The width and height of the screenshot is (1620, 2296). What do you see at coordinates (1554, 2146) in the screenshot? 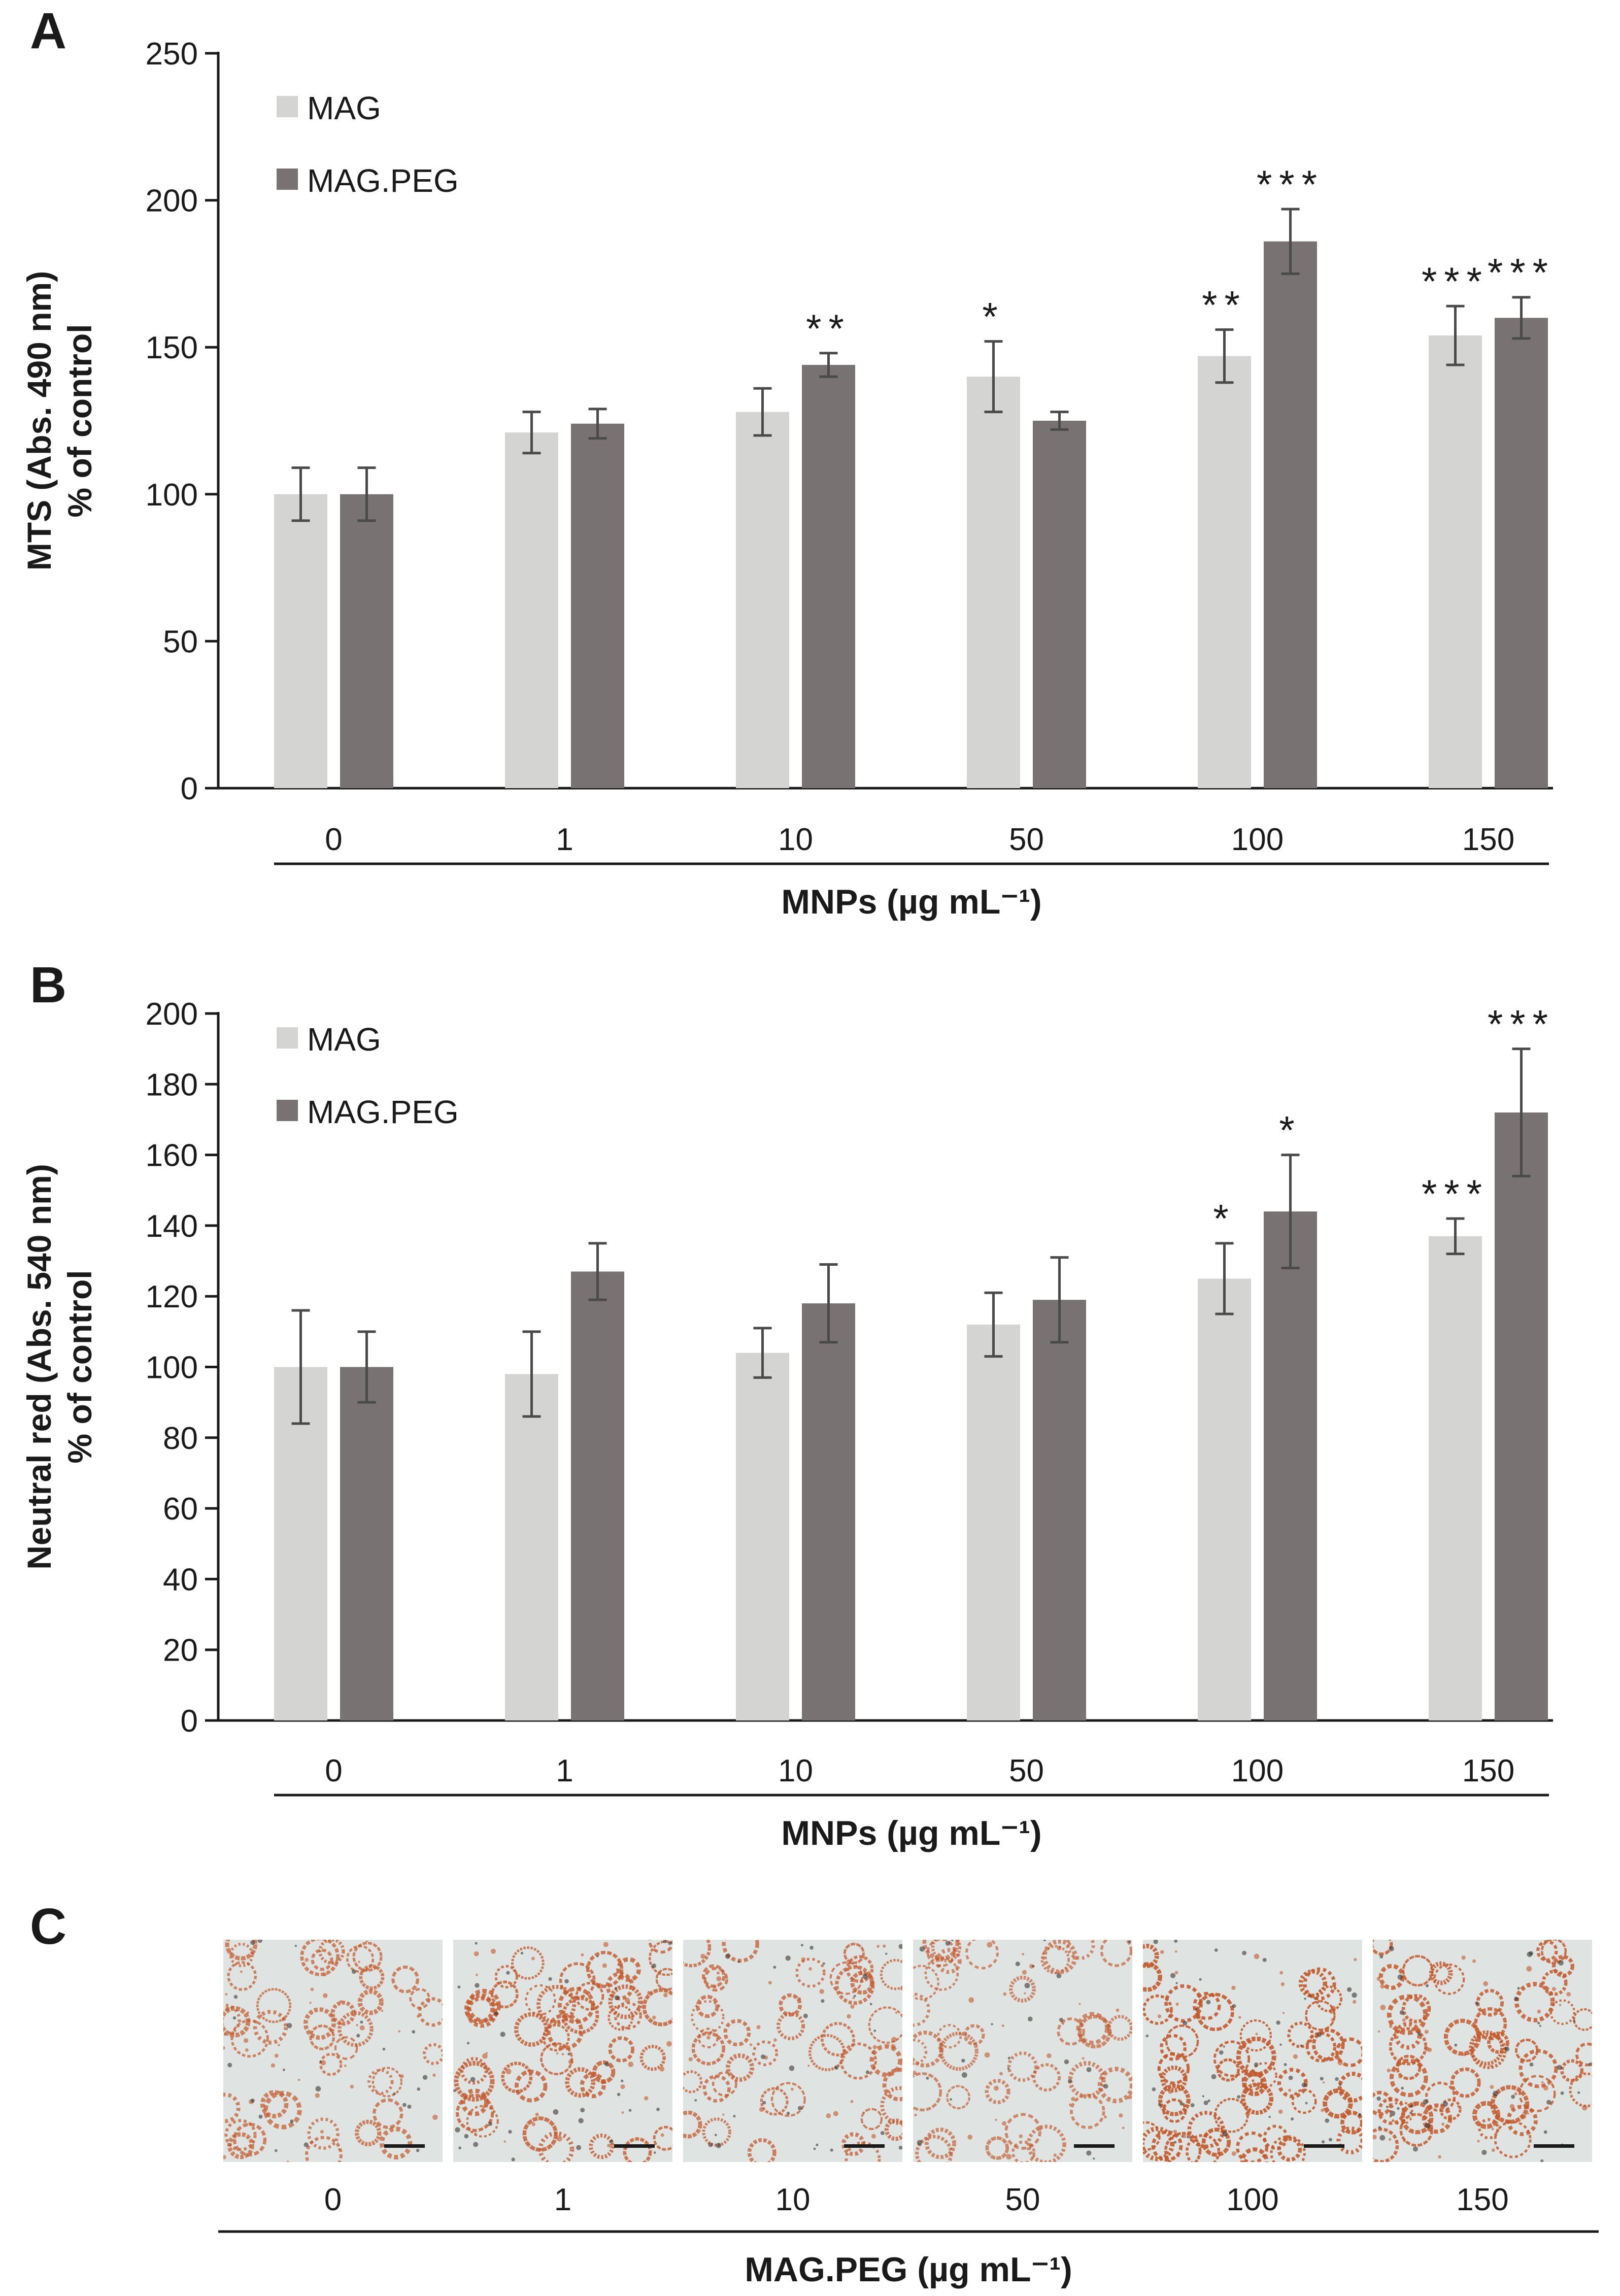
I see `scale-bar` at bounding box center [1554, 2146].